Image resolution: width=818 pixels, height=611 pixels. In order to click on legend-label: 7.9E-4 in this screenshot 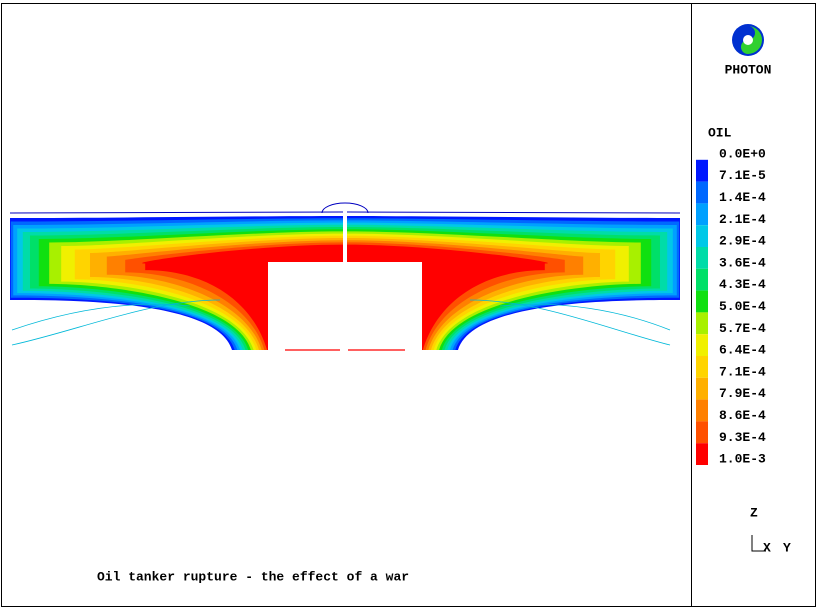, I will do `click(742, 393)`.